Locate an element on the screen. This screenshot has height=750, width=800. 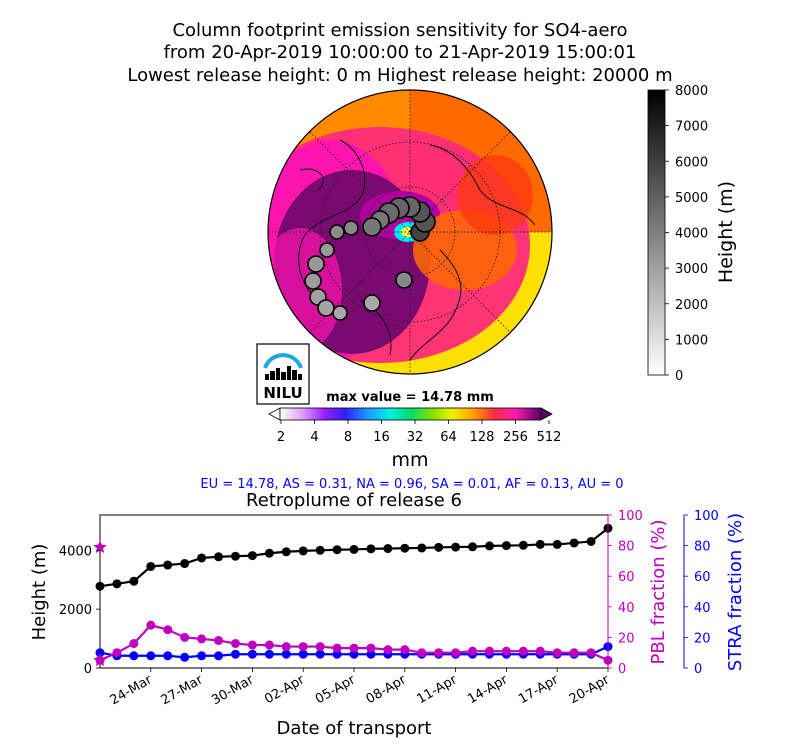
colorbar-tick-label: 64 is located at coordinates (448, 437).